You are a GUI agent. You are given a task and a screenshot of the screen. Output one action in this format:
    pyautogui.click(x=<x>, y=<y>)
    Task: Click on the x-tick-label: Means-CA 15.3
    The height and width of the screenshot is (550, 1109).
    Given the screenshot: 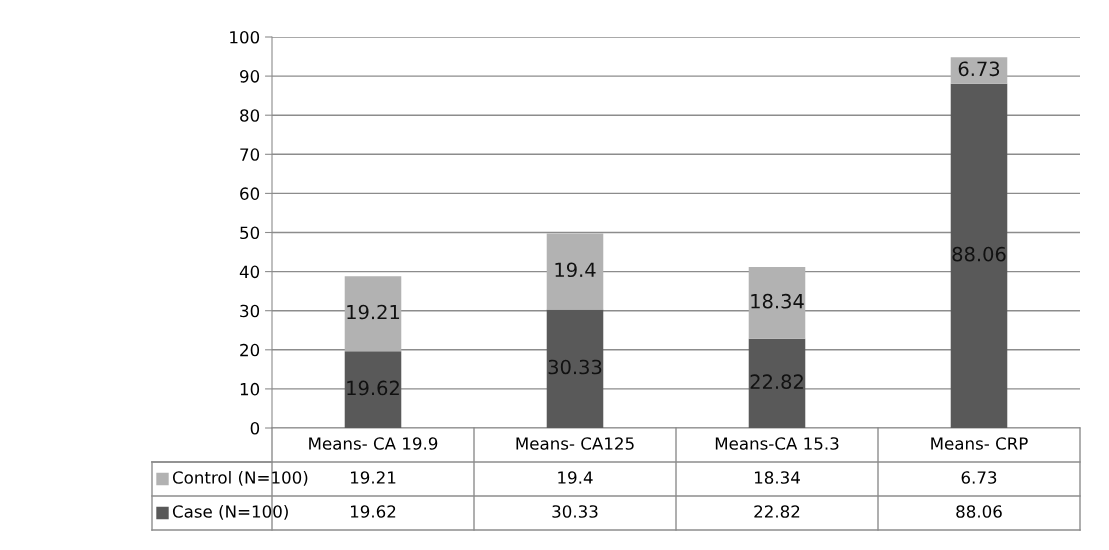 What is the action you would take?
    pyautogui.click(x=777, y=443)
    